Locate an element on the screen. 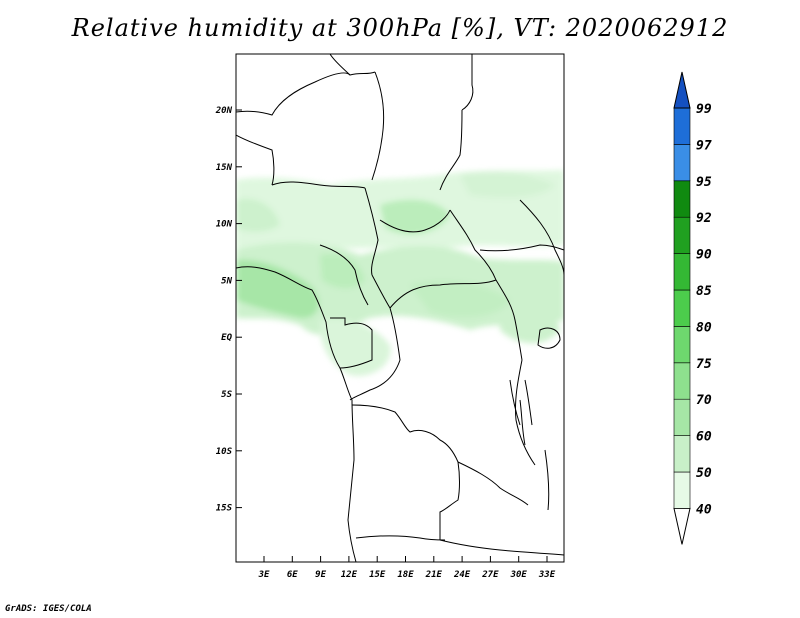 This screenshot has width=800, height=618. border-east-lakes is located at coordinates (521, 402).